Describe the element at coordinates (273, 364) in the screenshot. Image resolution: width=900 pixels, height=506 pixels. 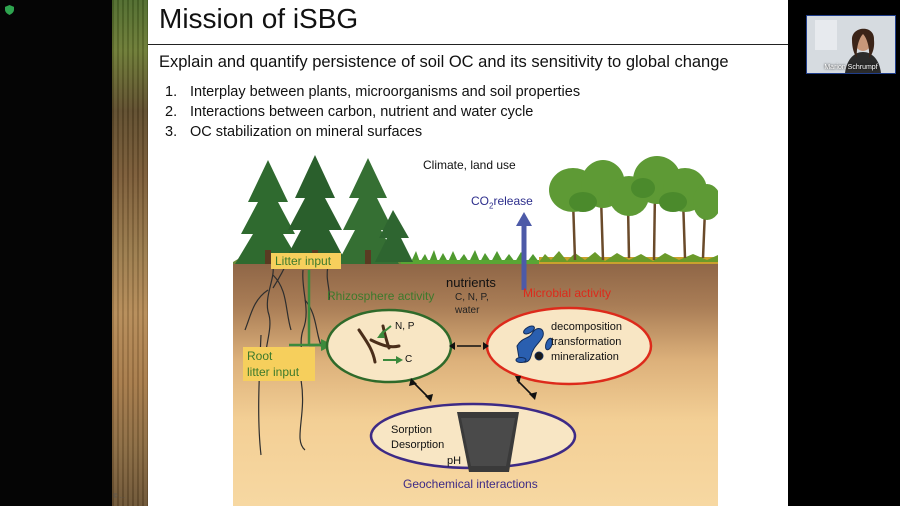
I see `root-litter-label: Root litter input` at that location.